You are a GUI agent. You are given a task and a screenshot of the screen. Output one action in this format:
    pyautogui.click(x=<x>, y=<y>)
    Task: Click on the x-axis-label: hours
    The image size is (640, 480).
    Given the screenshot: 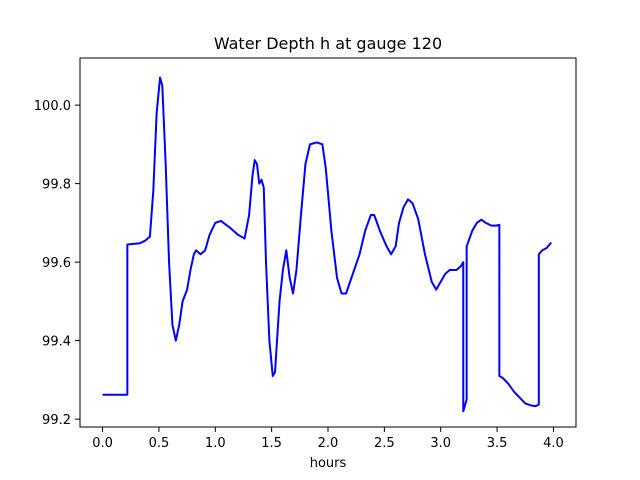 What is the action you would take?
    pyautogui.click(x=328, y=463)
    